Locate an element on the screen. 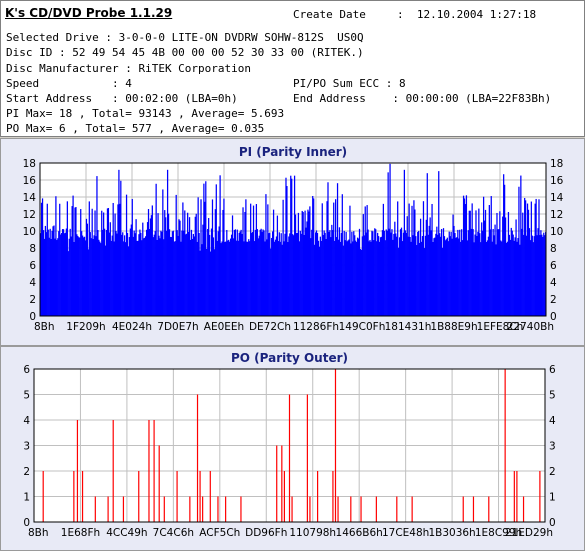 The width and height of the screenshot is (585, 551). y-tick-label-right: 0 is located at coordinates (552, 523).